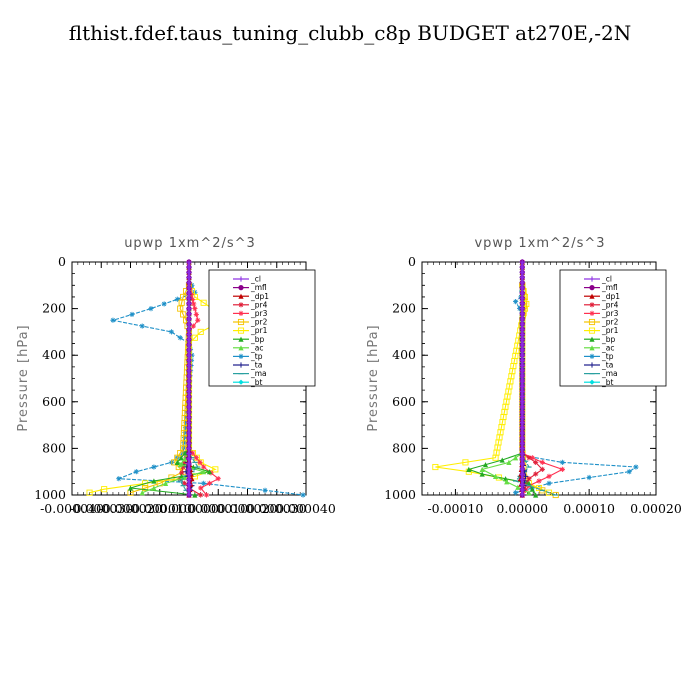  What do you see at coordinates (610, 322) in the screenshot?
I see `legend-label: _pr2` at bounding box center [610, 322].